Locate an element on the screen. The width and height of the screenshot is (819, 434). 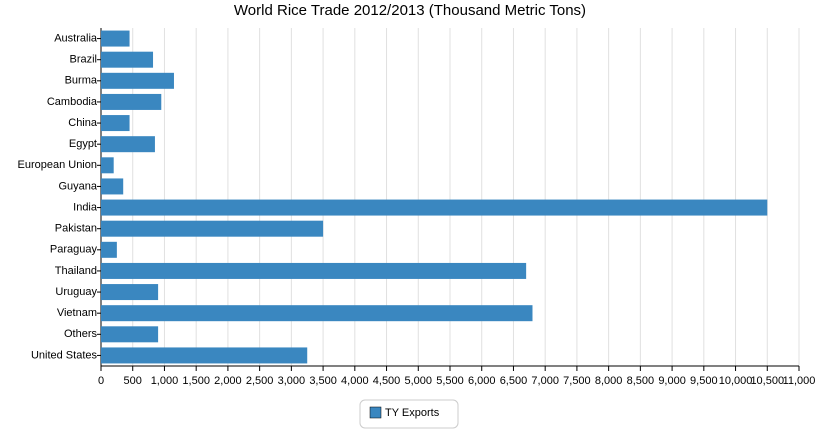
x-tick-label: 11,000 is located at coordinates (799, 381).